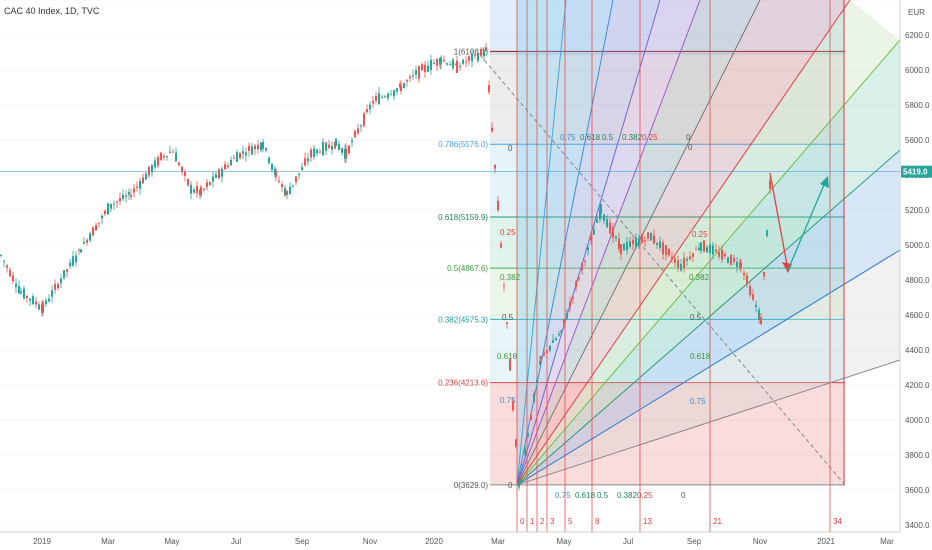 The width and height of the screenshot is (932, 550). Describe the element at coordinates (824, 182) in the screenshot. I see `projection-arrowhead-up` at that location.